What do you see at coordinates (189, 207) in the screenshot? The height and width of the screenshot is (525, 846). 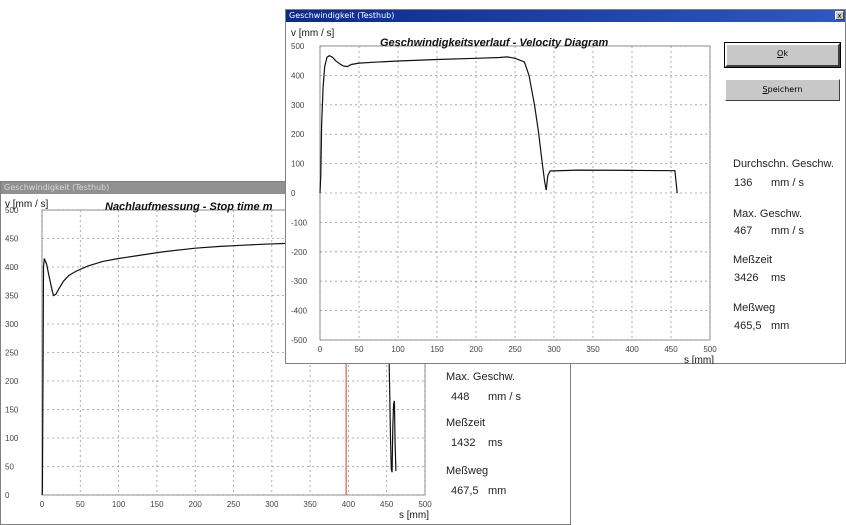 I see `chart-title: Nachlaufmessung - Stop time m` at bounding box center [189, 207].